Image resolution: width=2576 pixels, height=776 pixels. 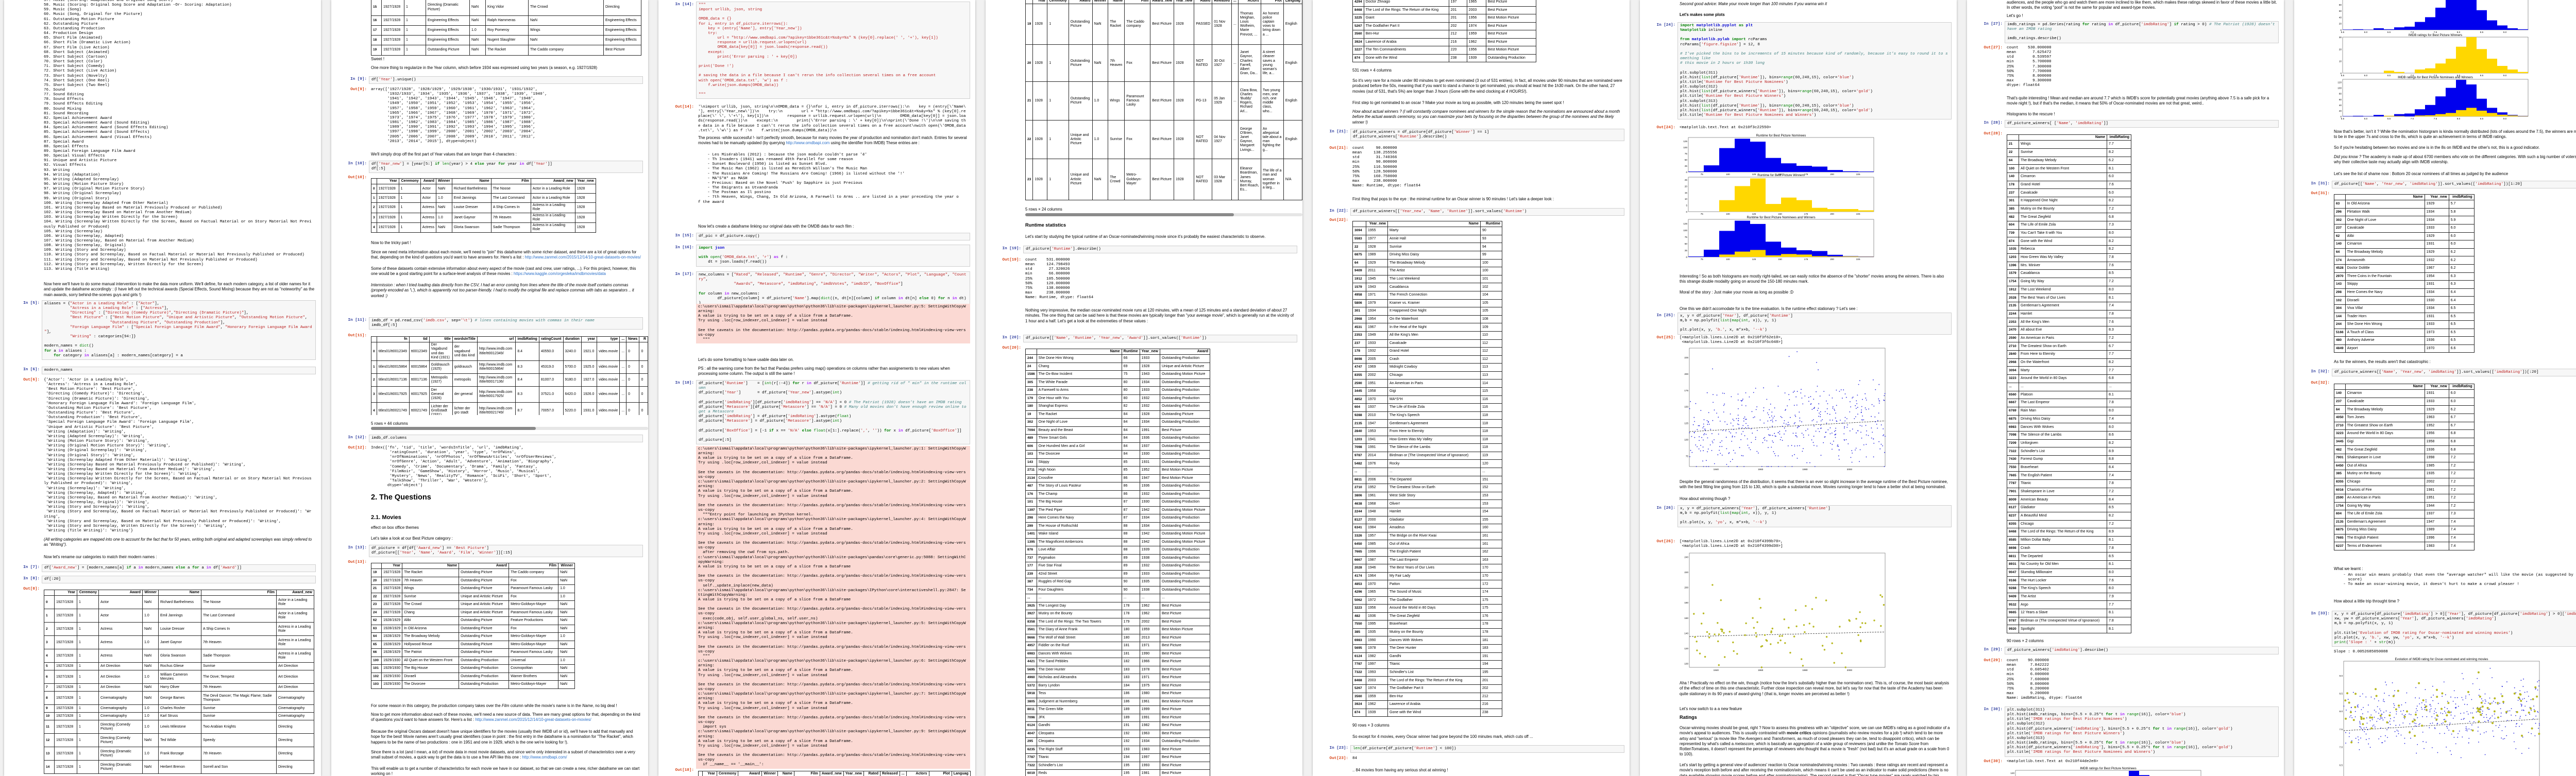 What do you see at coordinates (2108, 768) in the screenshot?
I see `svg-text:IMDB ratings for Best Picture: IMDB ratings for Best Picture Nominees` at bounding box center [2108, 768].